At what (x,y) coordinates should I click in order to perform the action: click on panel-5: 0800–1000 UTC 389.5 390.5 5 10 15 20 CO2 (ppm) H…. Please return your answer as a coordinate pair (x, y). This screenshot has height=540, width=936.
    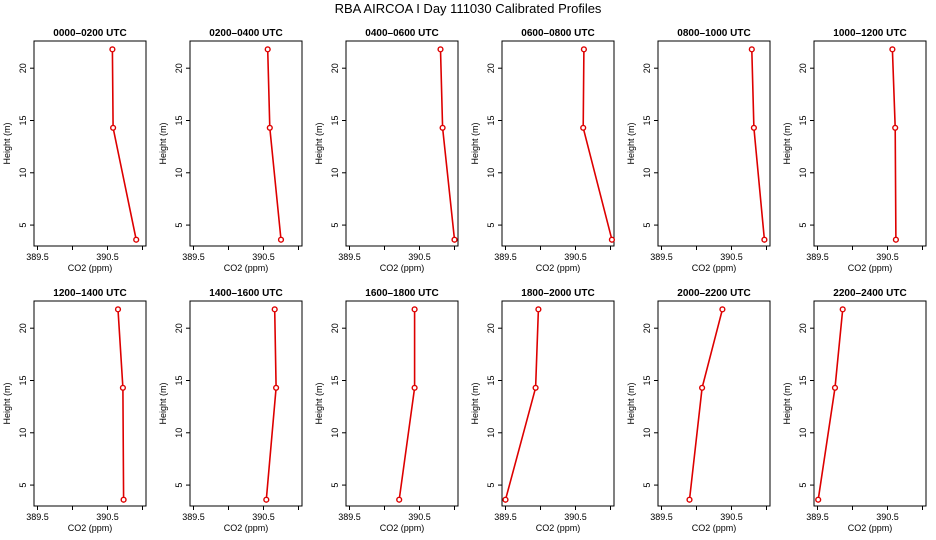
    Looking at the image, I should click on (698, 150).